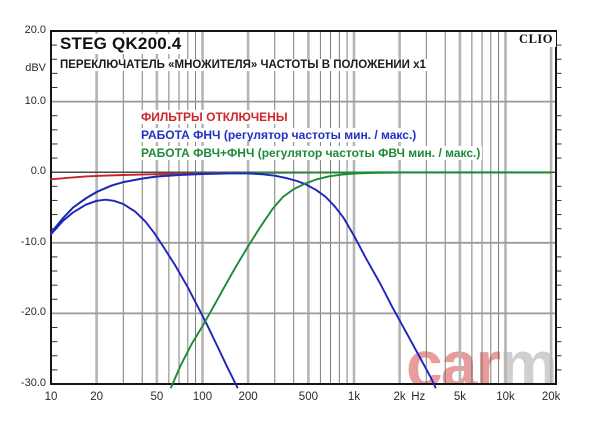 The image size is (600, 427). What do you see at coordinates (144, 293) in the screenshot?
I see `curve-lpf_min` at bounding box center [144, 293].